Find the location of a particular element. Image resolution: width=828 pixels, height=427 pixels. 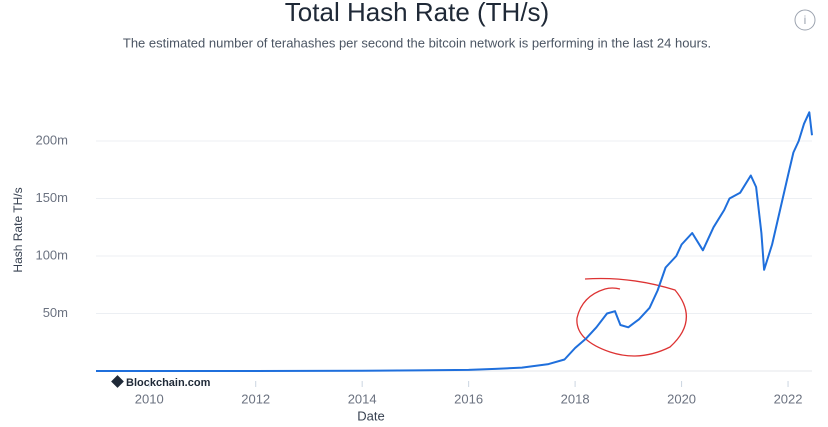

watermark: Blockchain.com is located at coordinates (168, 383).